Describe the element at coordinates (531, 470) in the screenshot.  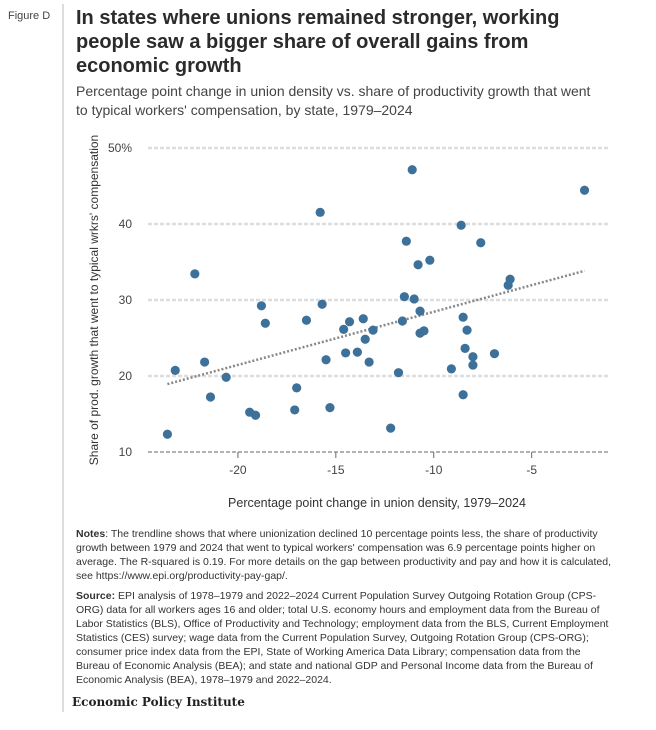
I see `x-tick-label: -5` at that location.